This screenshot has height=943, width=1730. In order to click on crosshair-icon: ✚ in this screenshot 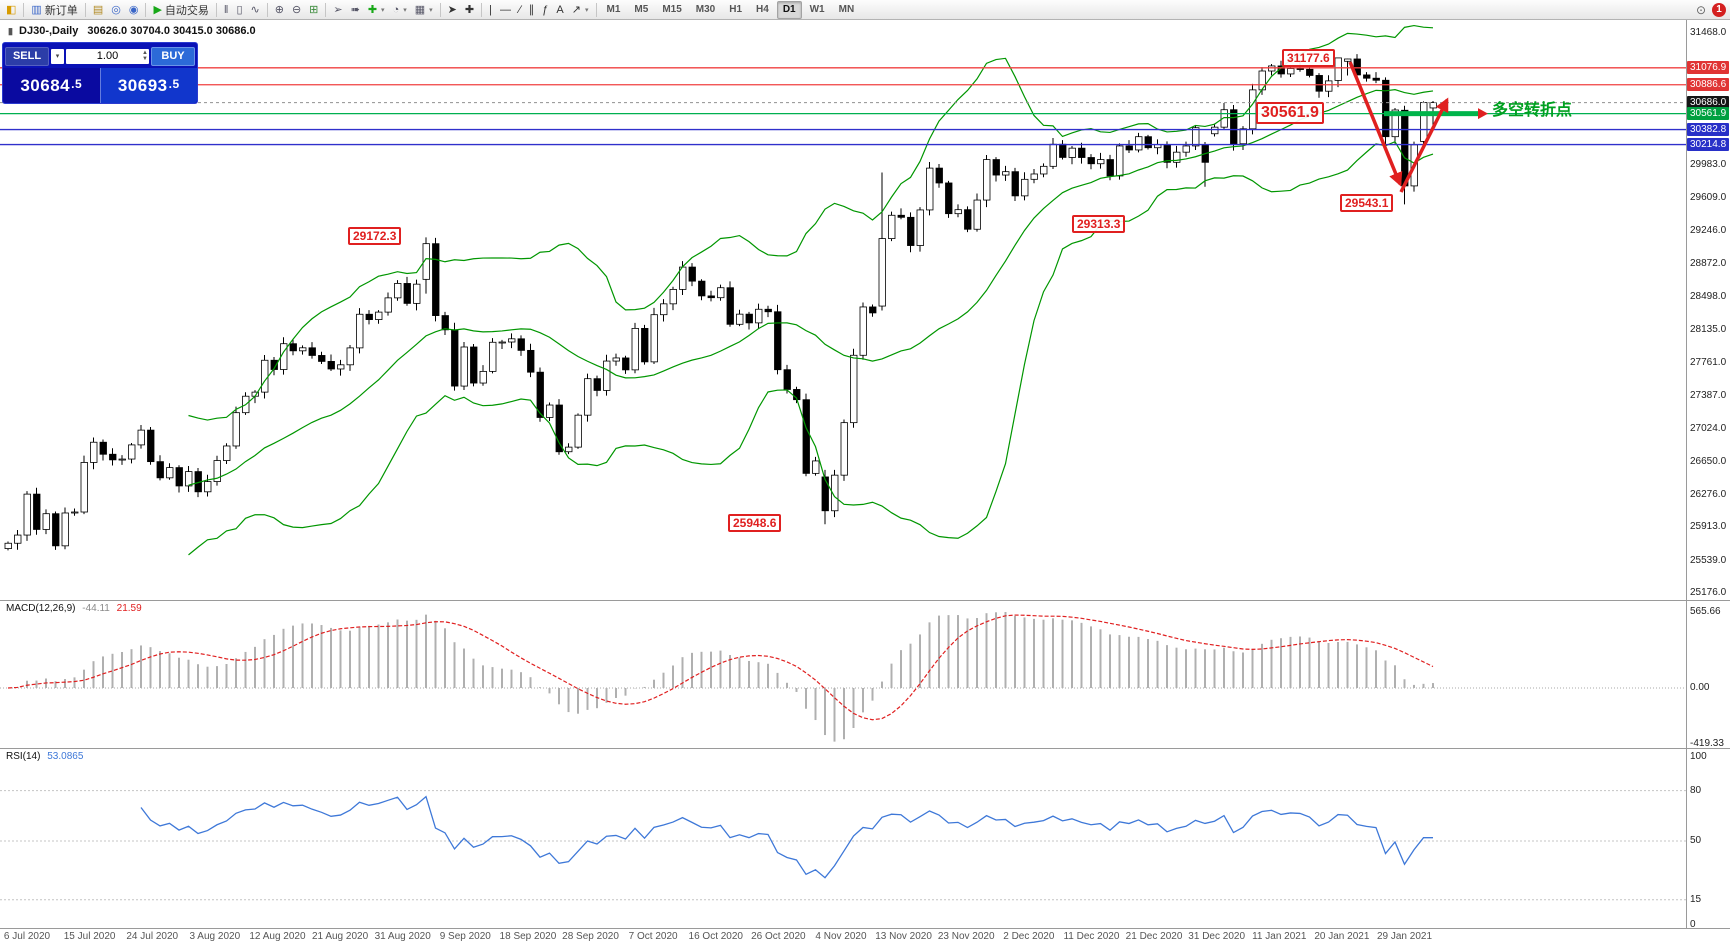, I will do `click(469, 9)`.